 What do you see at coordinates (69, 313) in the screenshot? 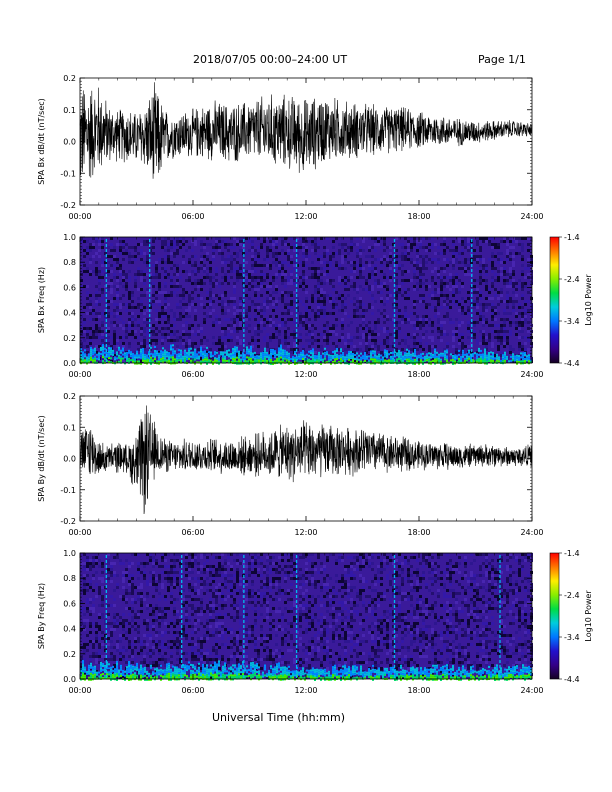
I see `y-tick-label: 0.4` at bounding box center [69, 313].